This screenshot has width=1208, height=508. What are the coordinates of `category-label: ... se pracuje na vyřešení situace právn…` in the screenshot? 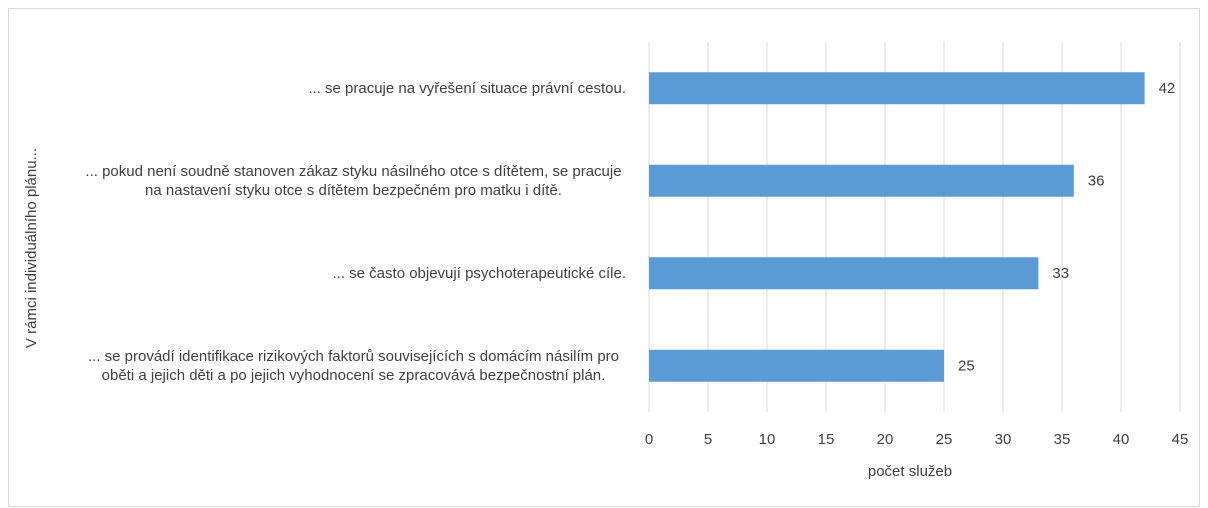 It's located at (467, 88).